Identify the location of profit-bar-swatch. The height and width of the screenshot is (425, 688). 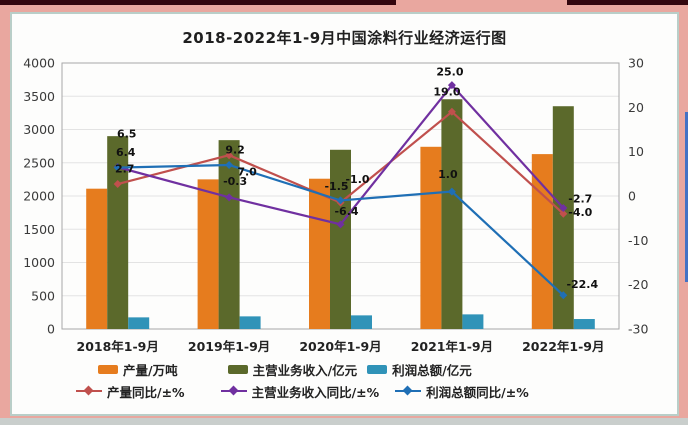
(377, 369).